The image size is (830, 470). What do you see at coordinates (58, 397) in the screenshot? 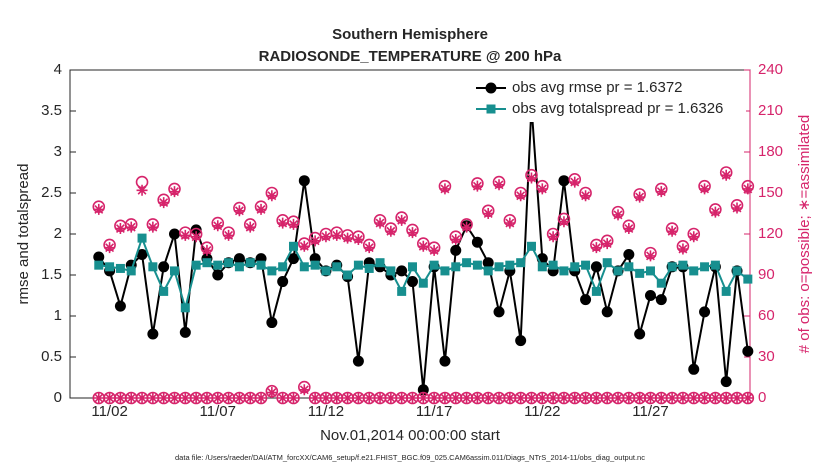
I see `y-tick-label: 0` at bounding box center [58, 397].